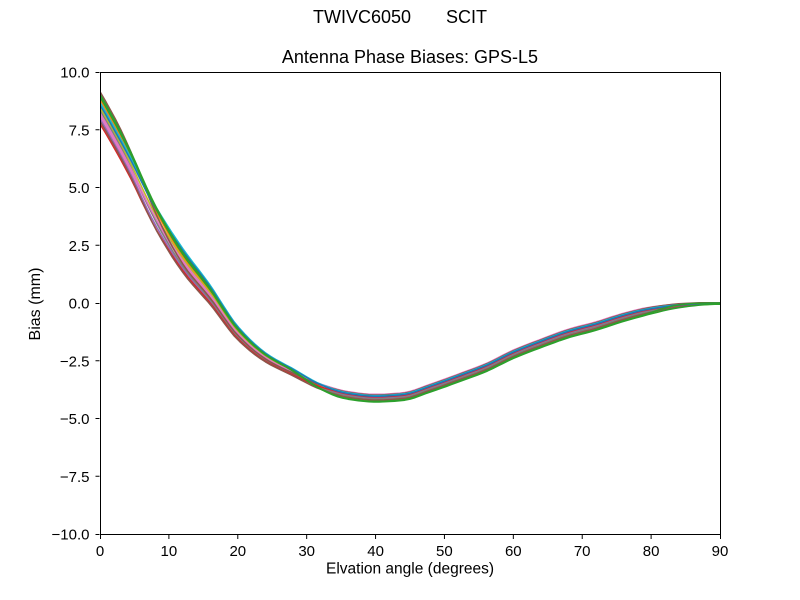  I want to click on svg-text: 10, so click(169, 551).